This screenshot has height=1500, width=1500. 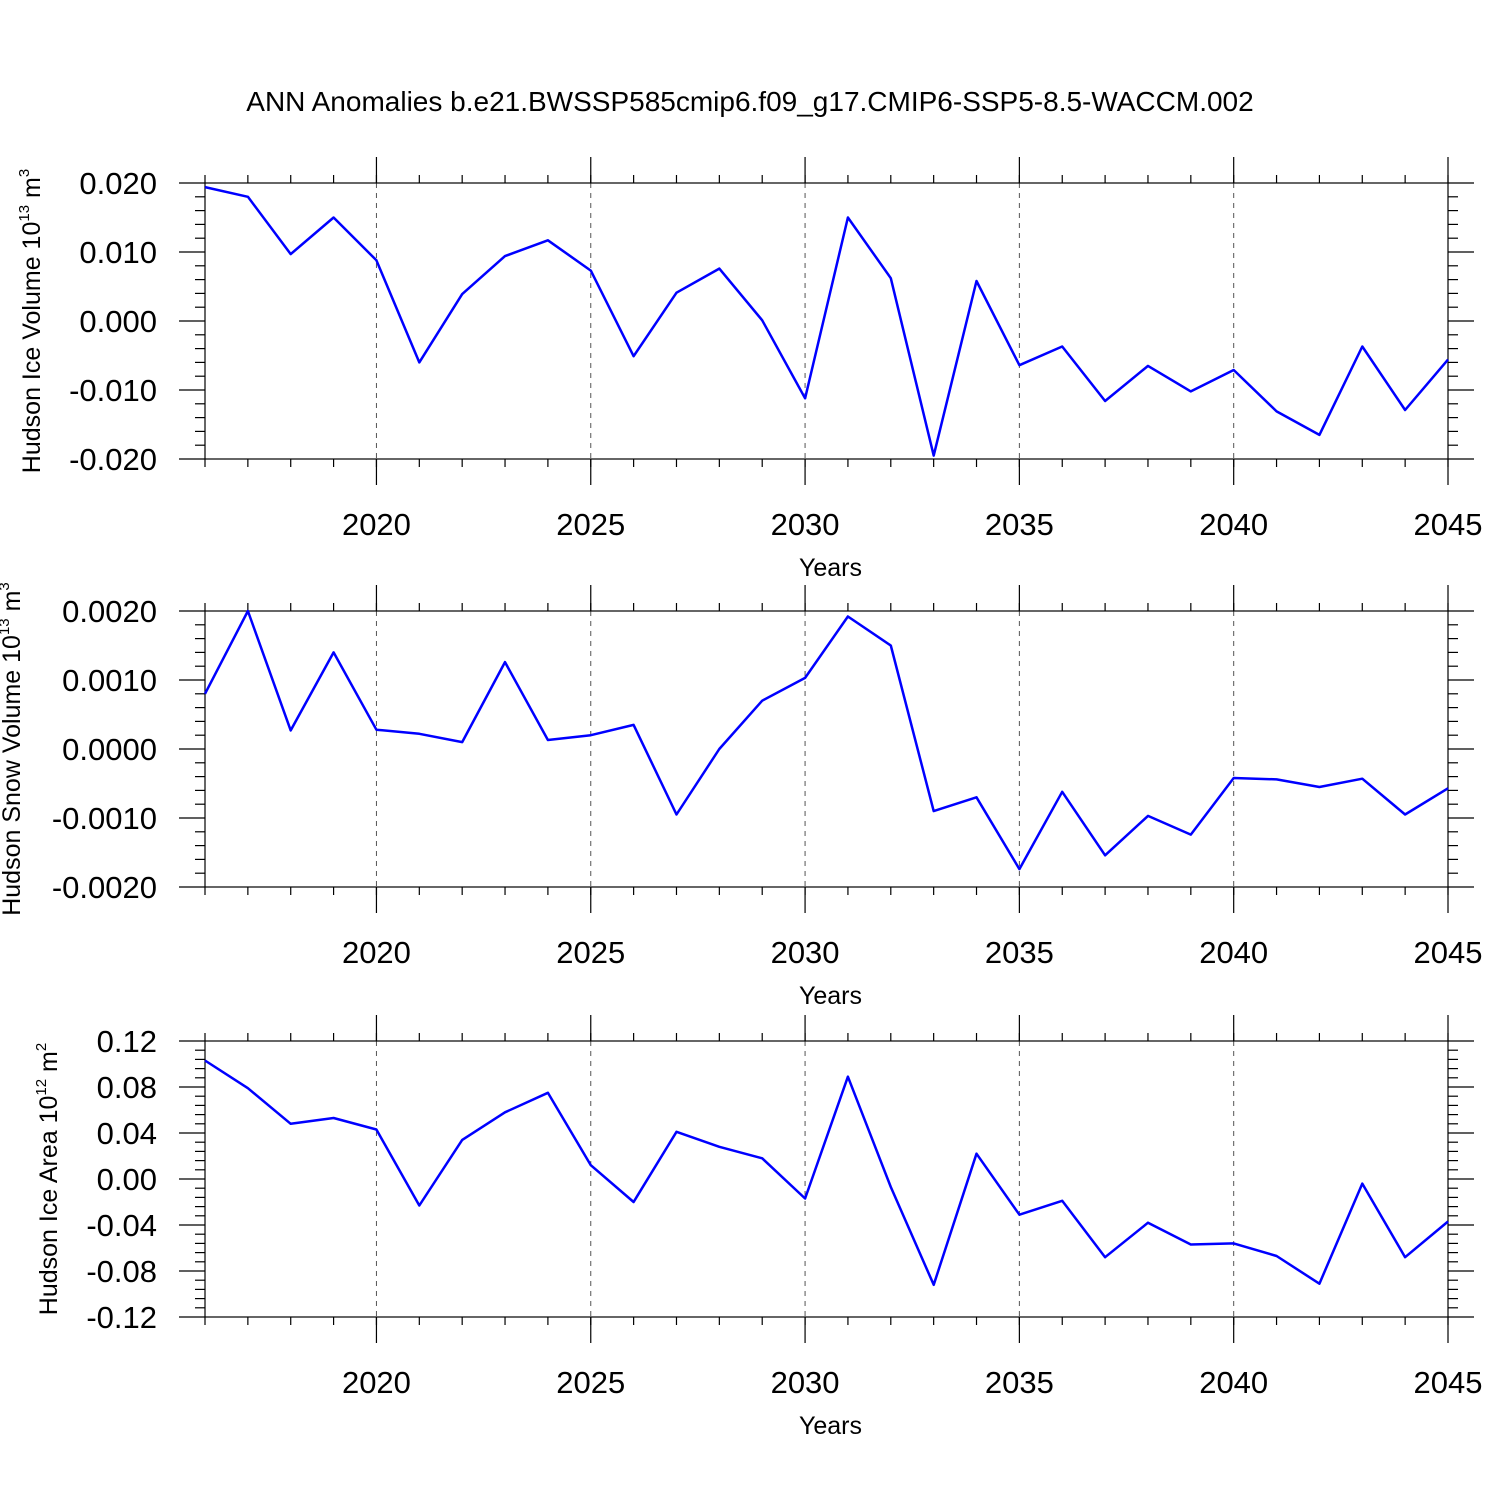 I want to click on snow-volume-ytick-label: -0.0020, so click(x=104, y=887).